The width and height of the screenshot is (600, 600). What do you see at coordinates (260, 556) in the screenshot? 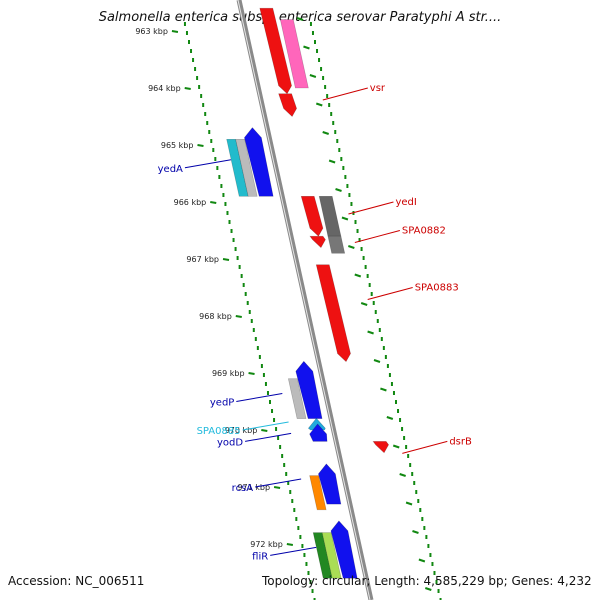
I see `gene-label-flir: fliR` at bounding box center [260, 556].